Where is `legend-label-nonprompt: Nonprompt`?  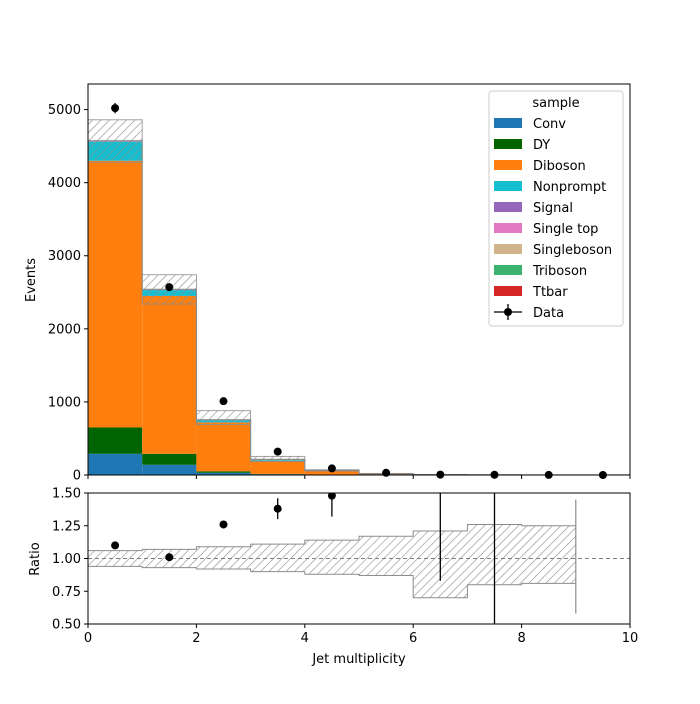
legend-label-nonprompt: Nonprompt is located at coordinates (569, 187).